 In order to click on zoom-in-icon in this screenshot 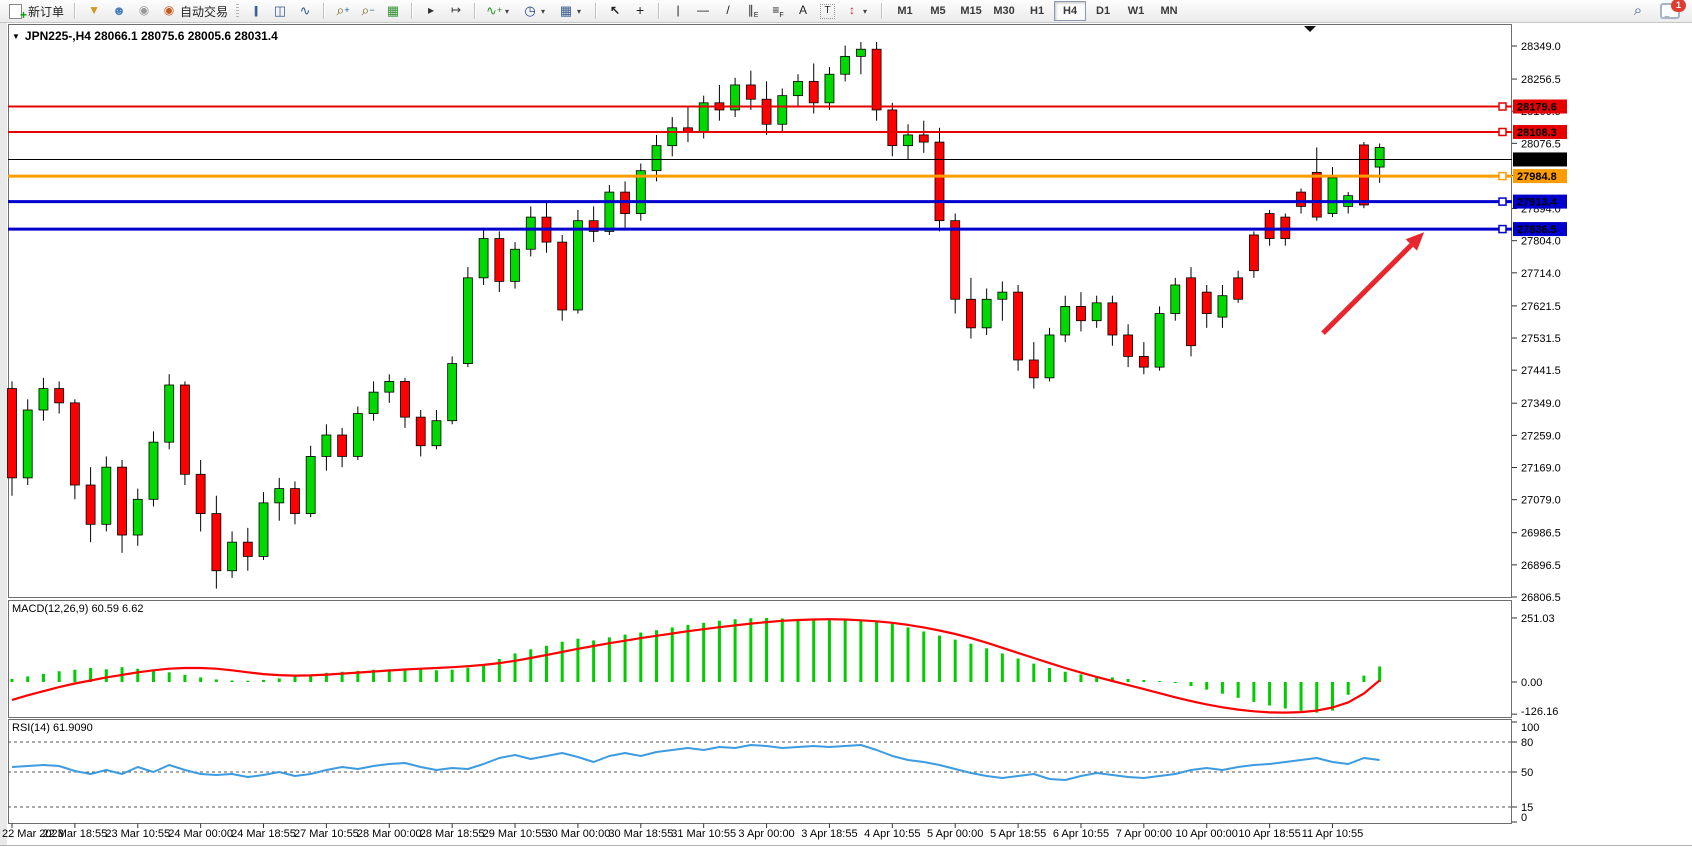, I will do `click(343, 11)`.